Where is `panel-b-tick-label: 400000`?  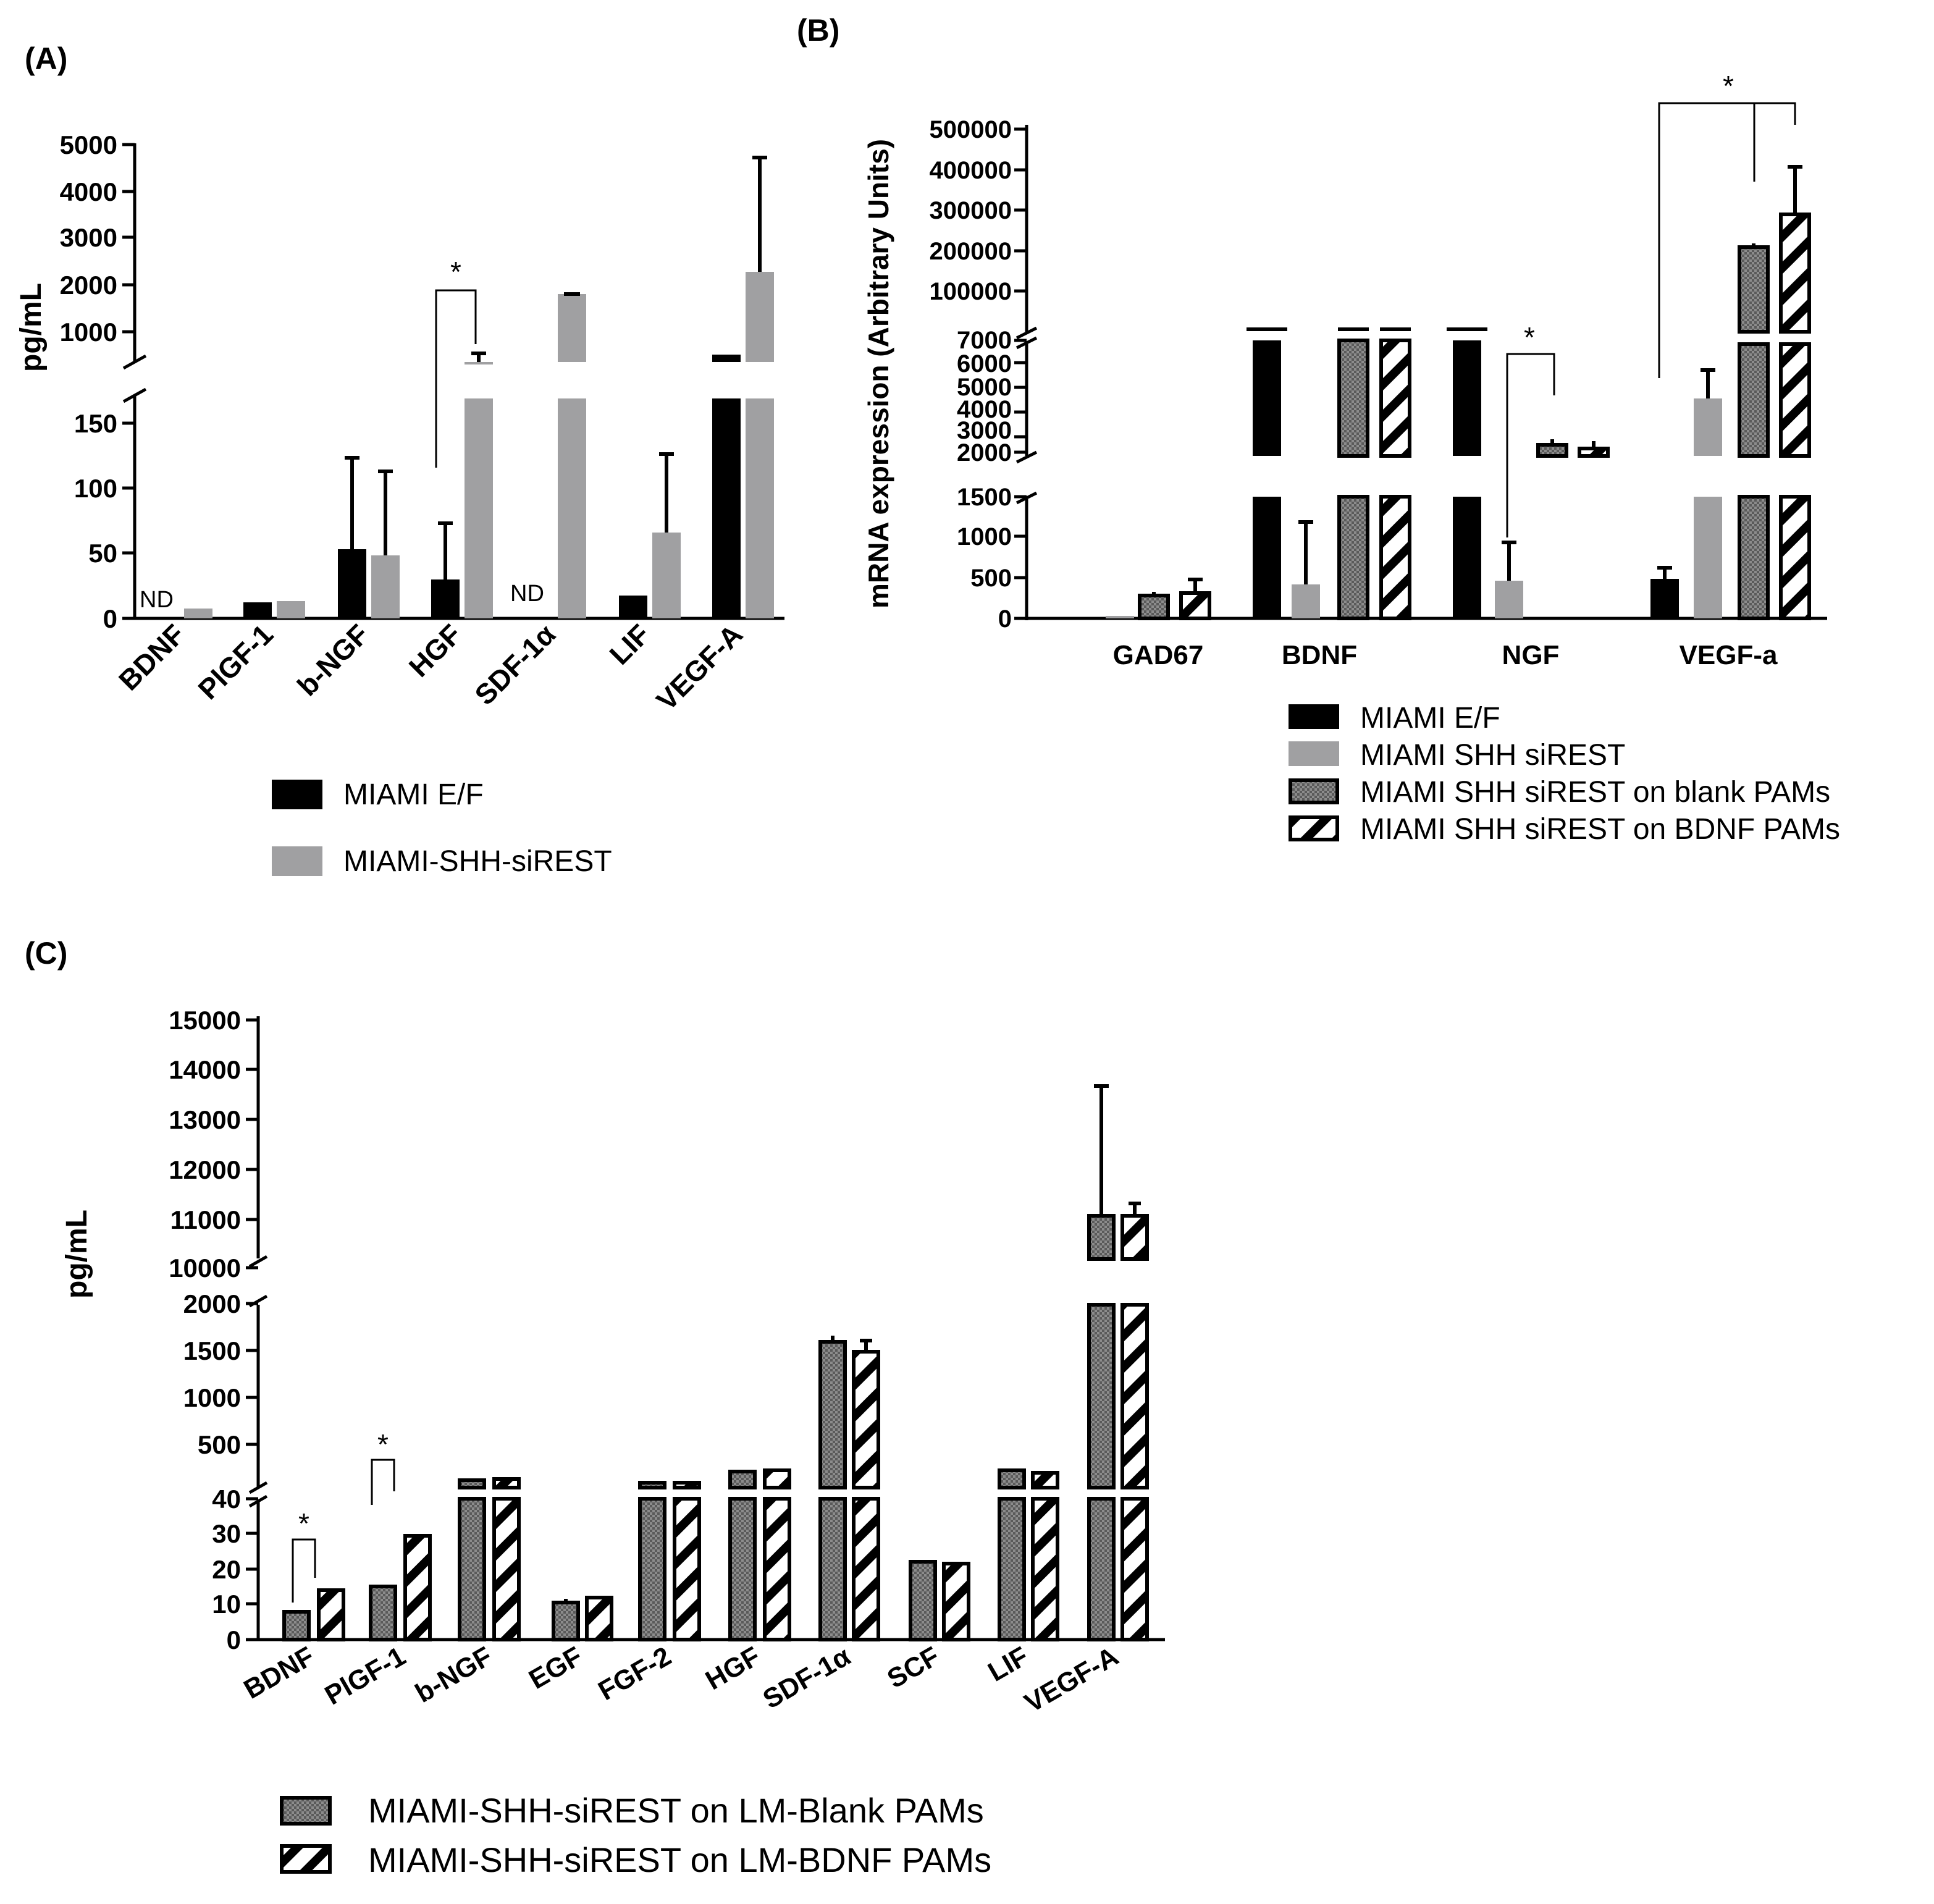 panel-b-tick-label: 400000 is located at coordinates (971, 170).